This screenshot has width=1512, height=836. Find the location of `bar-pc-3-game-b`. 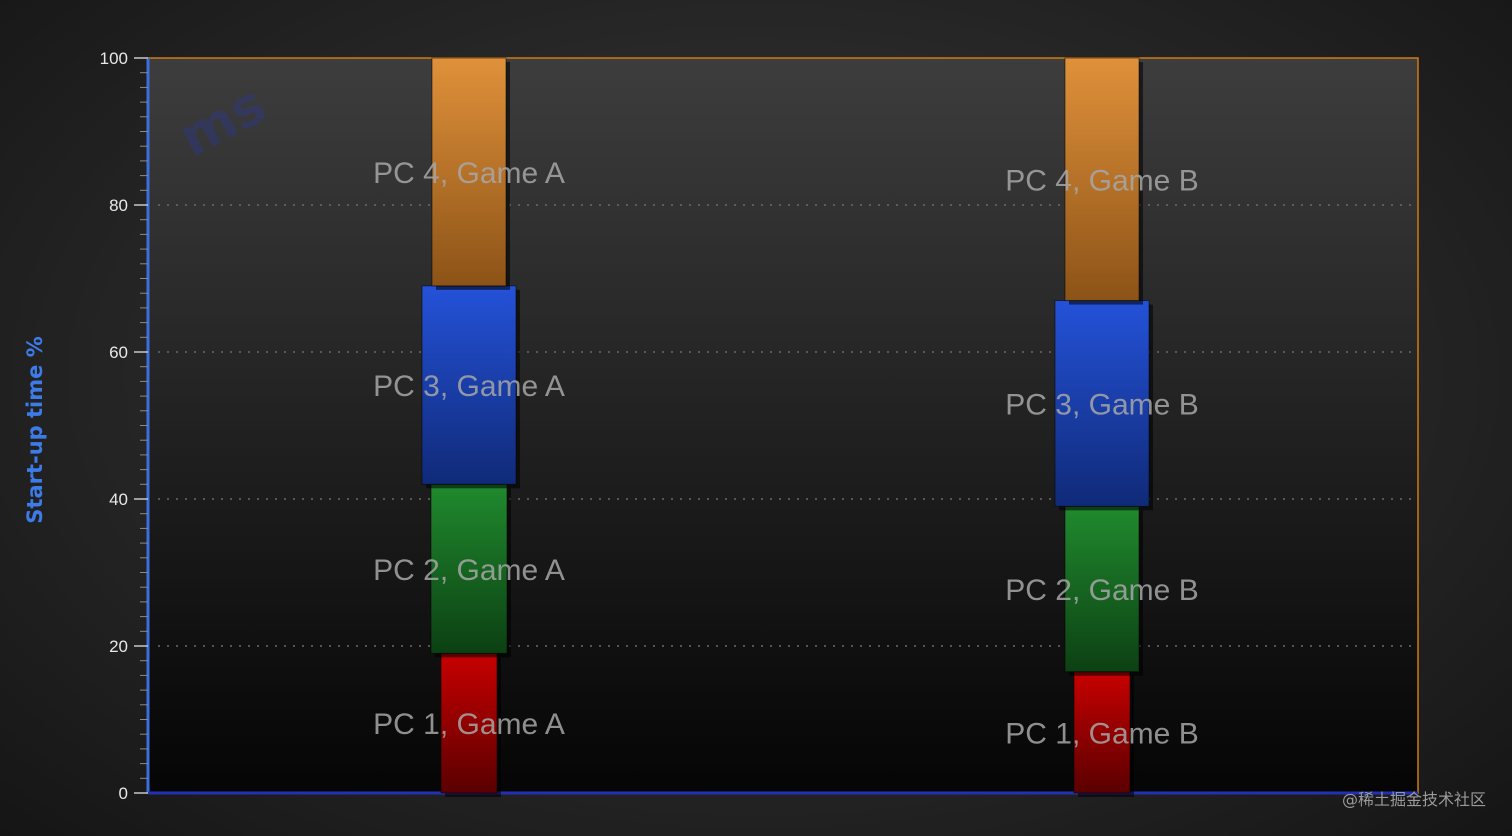

bar-pc-3-game-b is located at coordinates (1102, 403).